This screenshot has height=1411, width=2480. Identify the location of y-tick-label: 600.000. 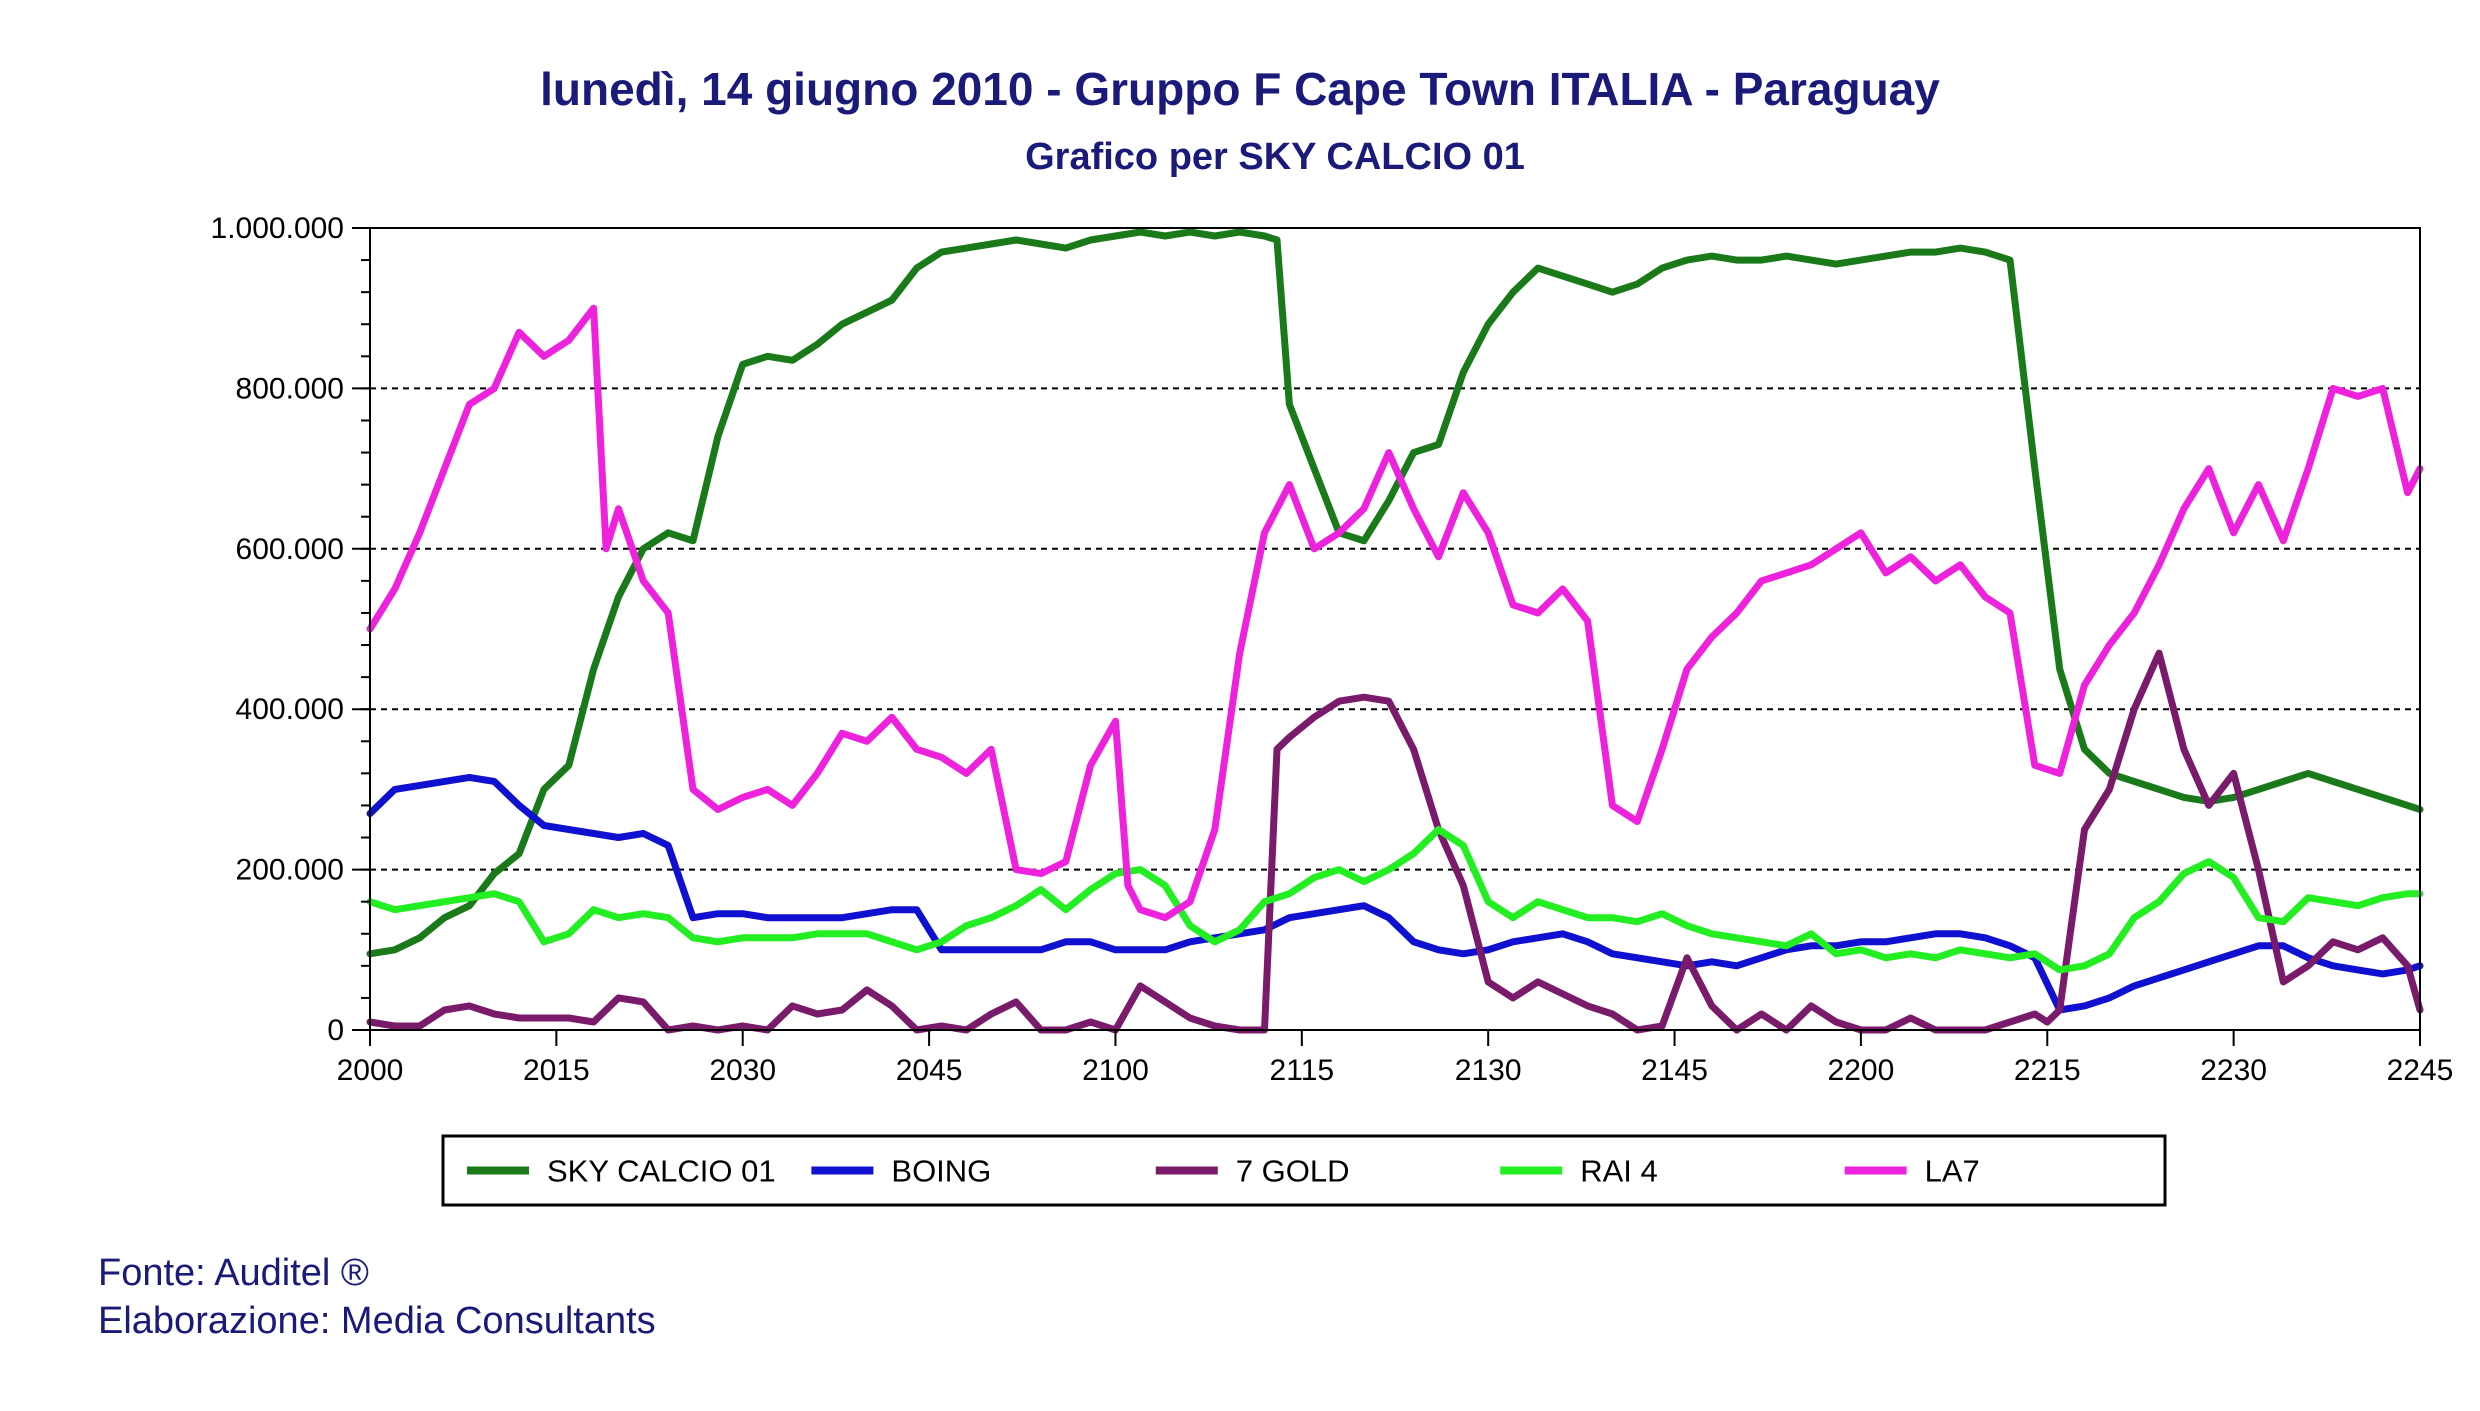
(290, 549).